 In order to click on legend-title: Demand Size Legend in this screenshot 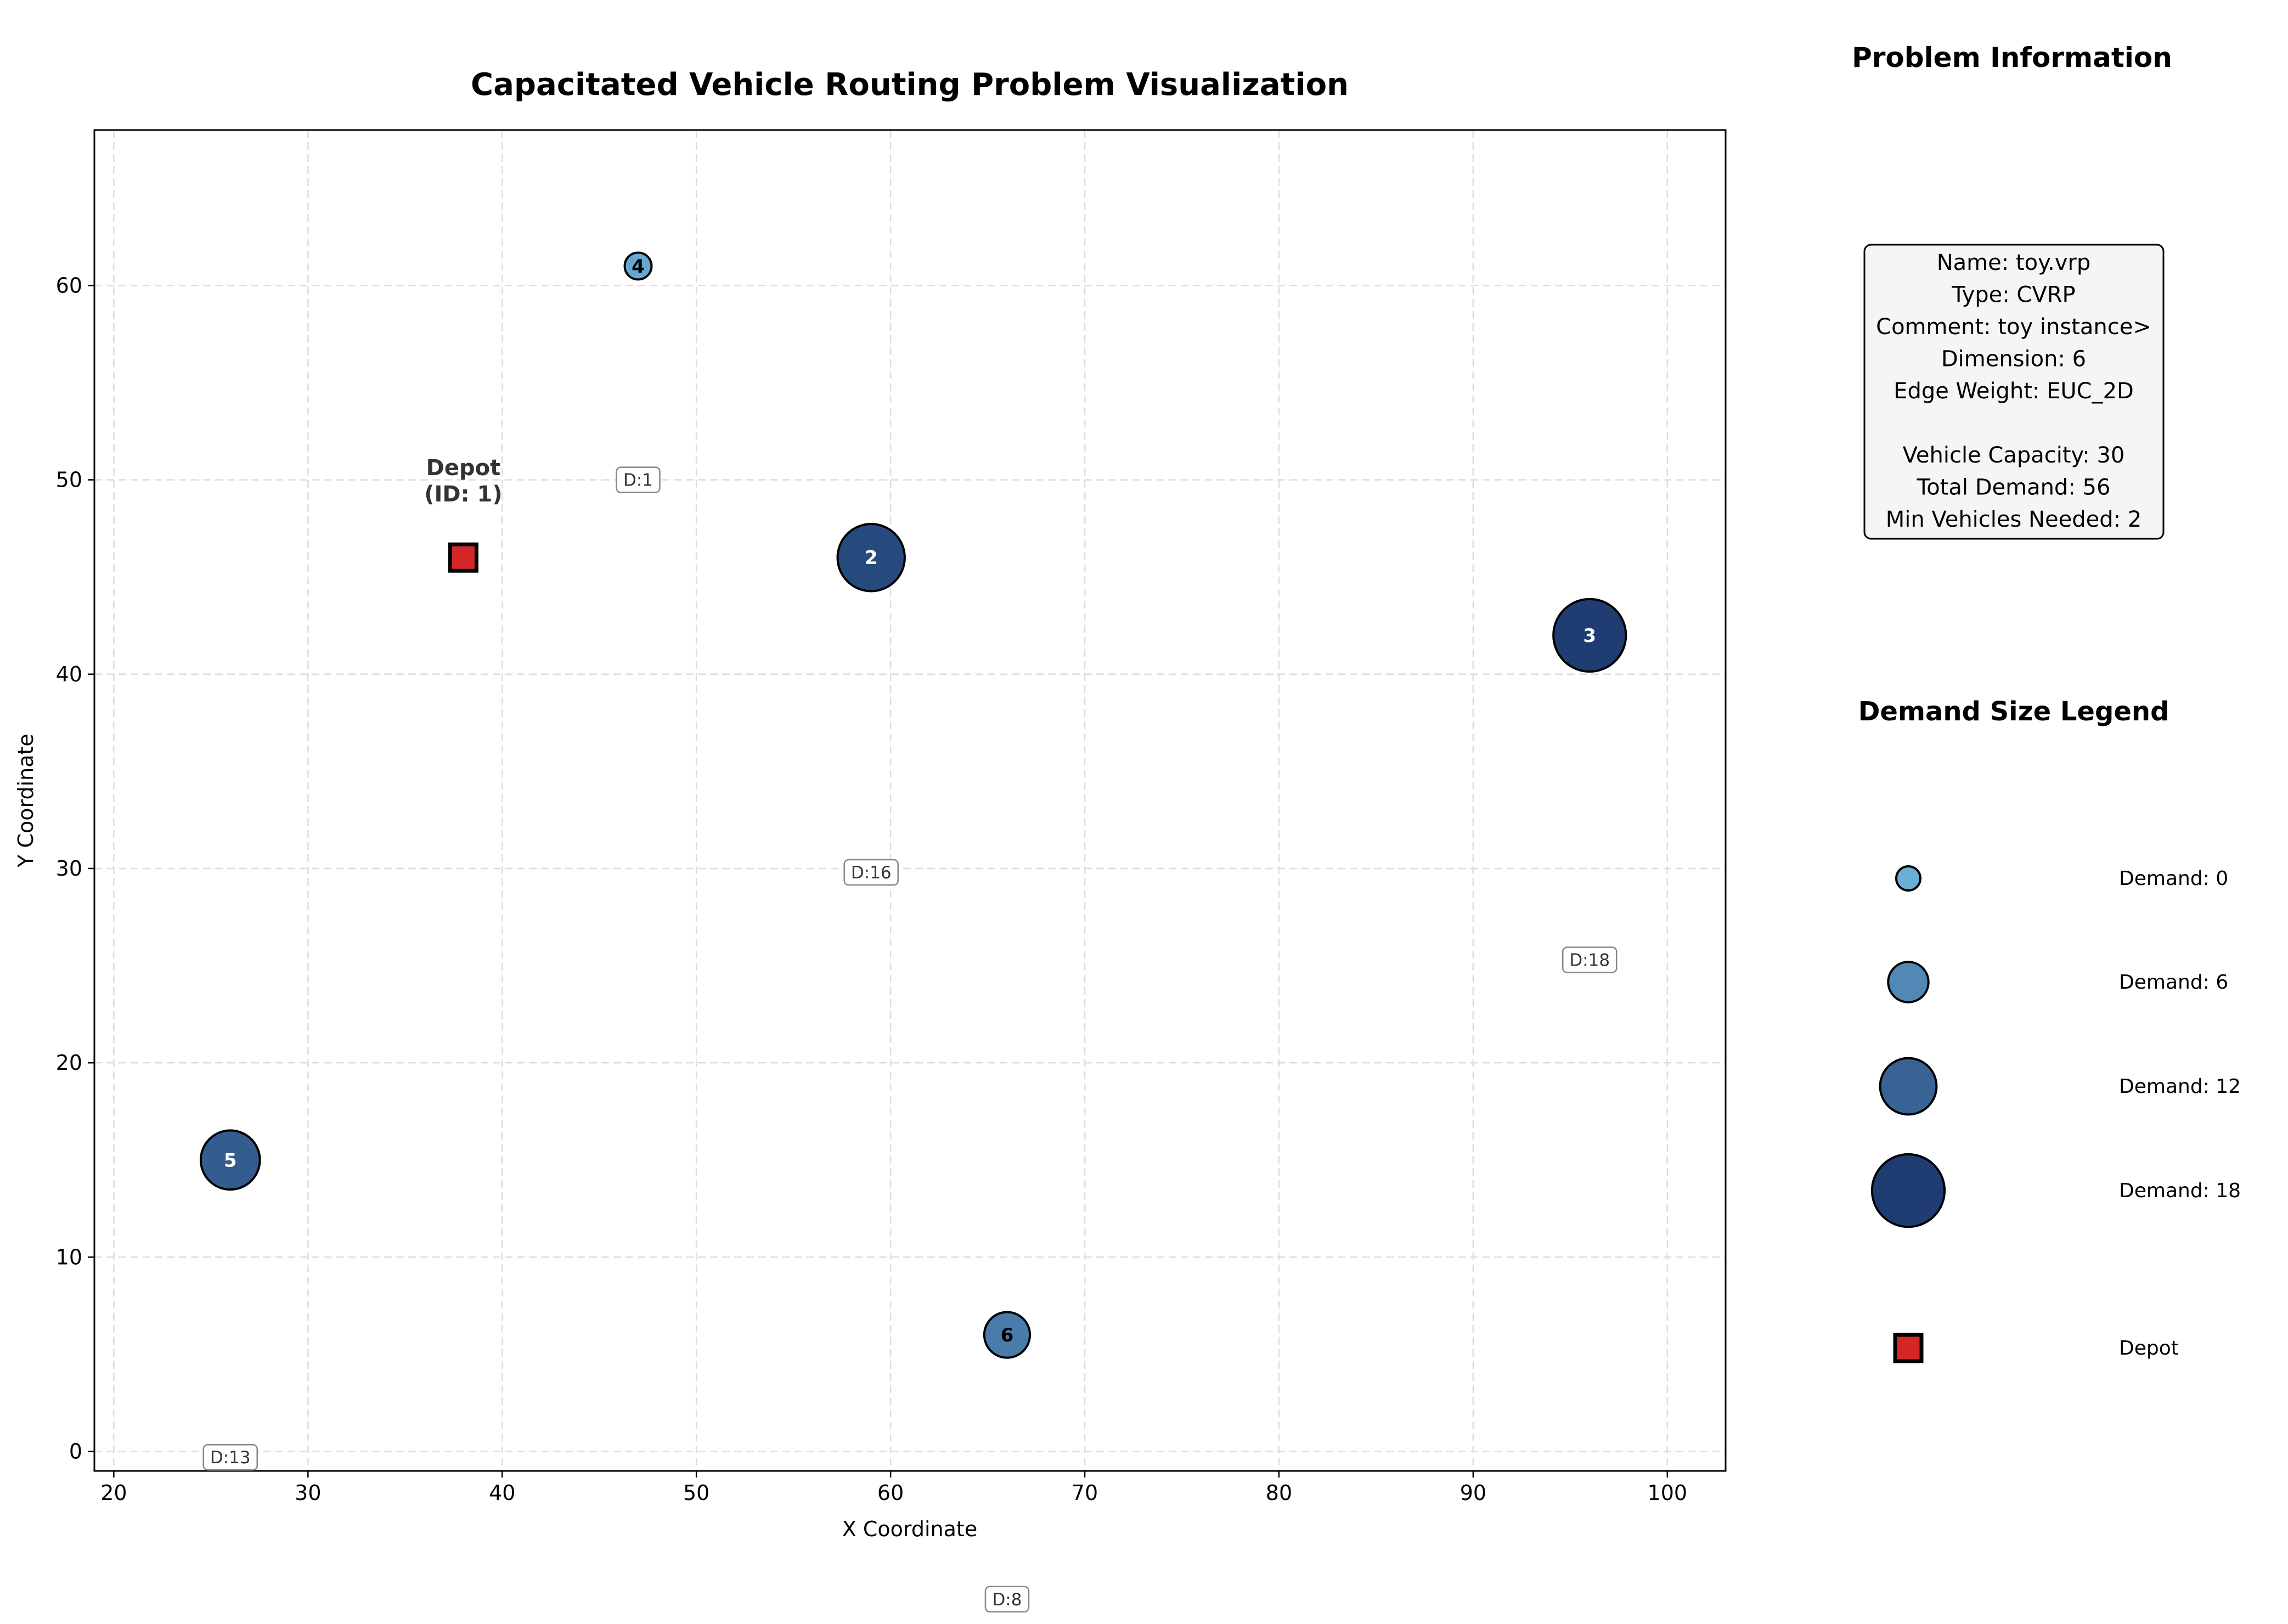, I will do `click(2013, 711)`.